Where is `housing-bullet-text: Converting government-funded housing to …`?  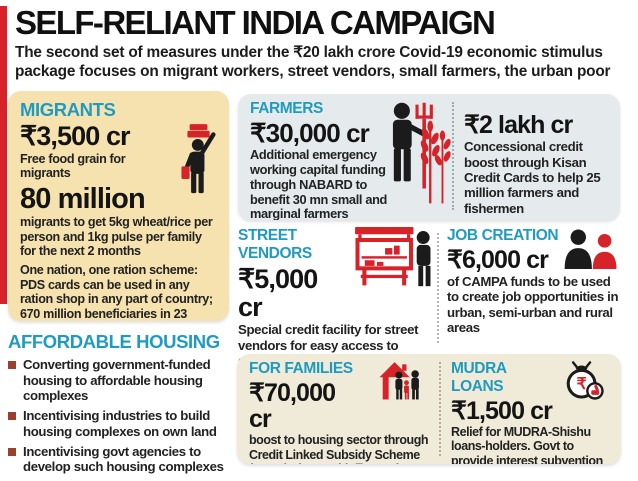 housing-bullet-text: Converting government-funded housing to … is located at coordinates (117, 380).